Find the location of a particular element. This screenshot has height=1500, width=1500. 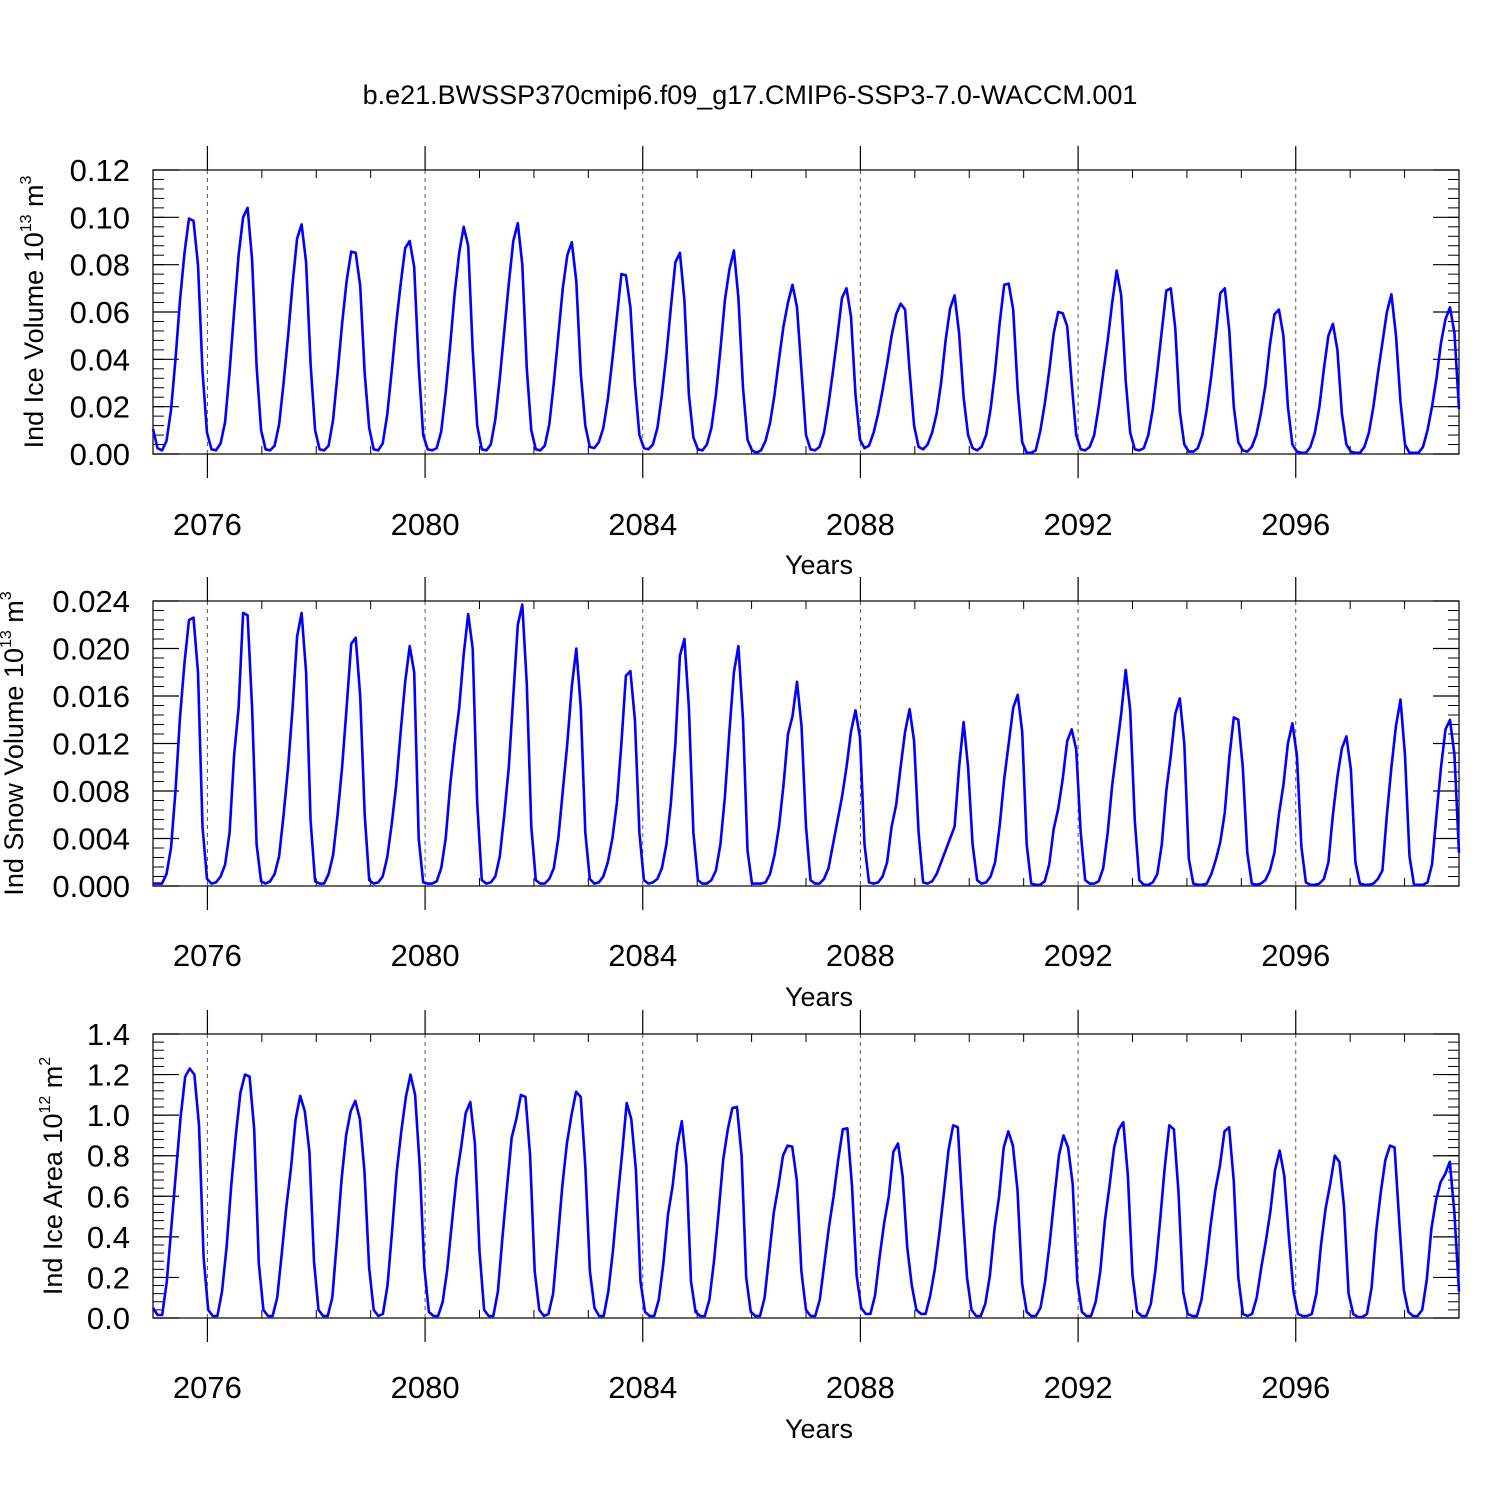

y-axis-title: Ind Snow Volume 1013 m3 is located at coordinates (14, 743).